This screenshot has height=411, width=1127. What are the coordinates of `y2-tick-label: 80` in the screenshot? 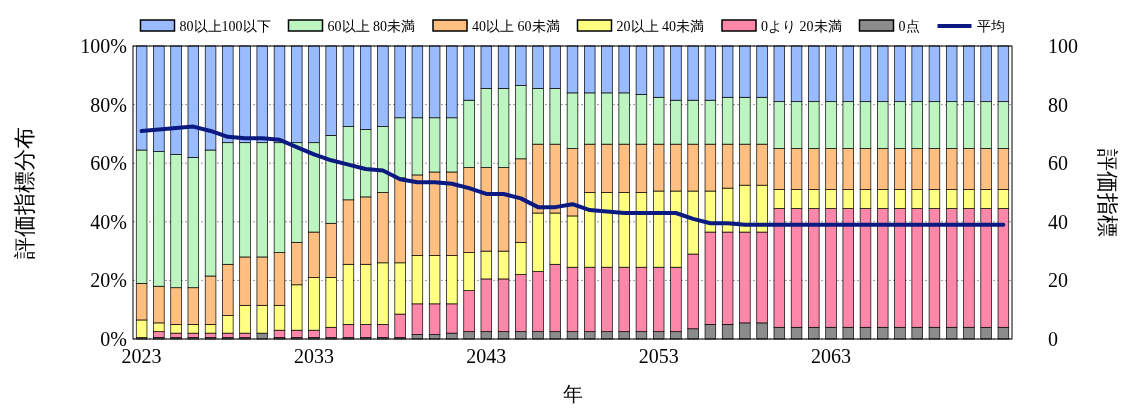 It's located at (1058, 104).